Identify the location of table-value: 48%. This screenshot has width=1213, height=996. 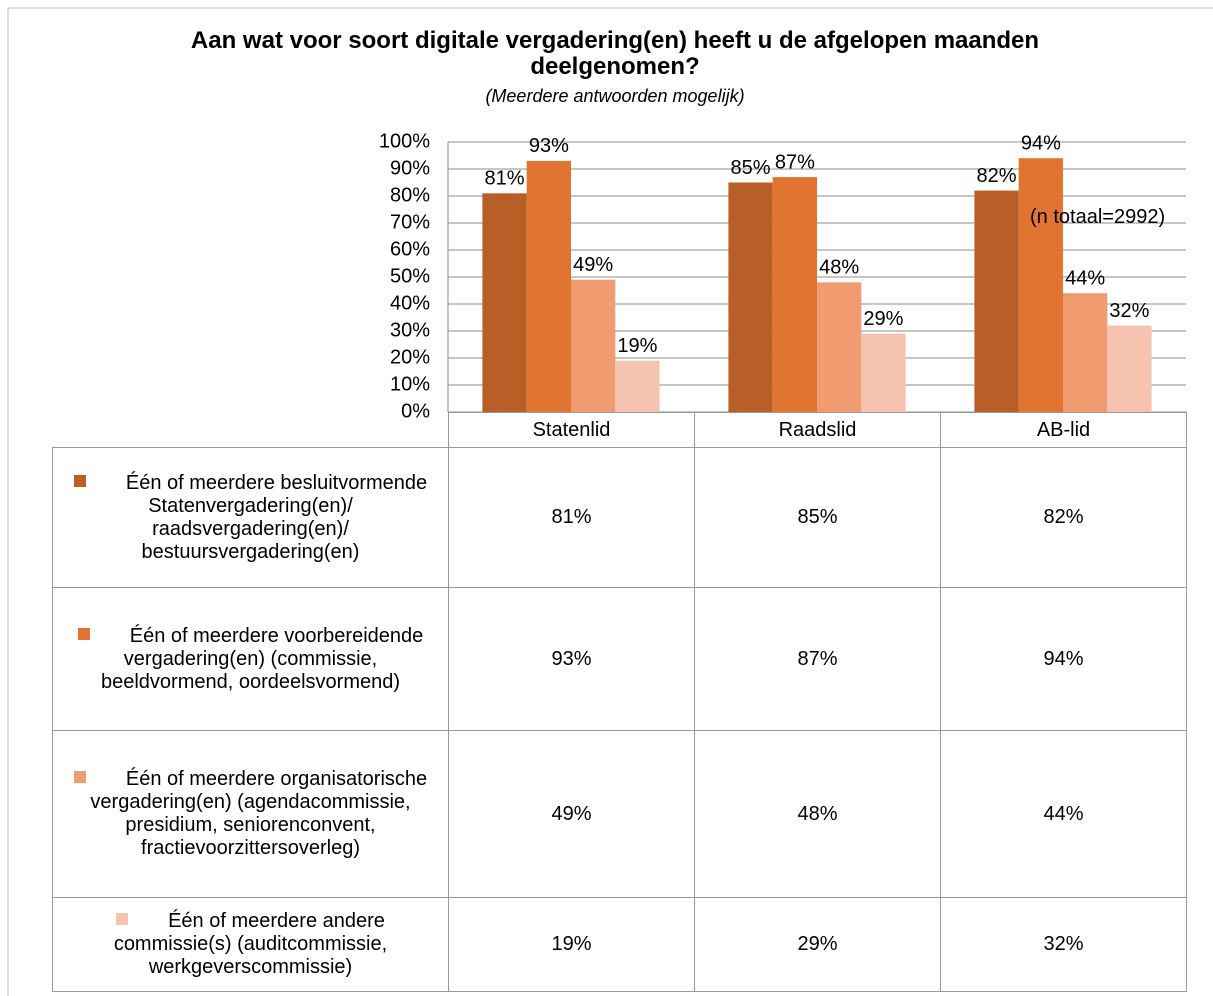
(817, 814).